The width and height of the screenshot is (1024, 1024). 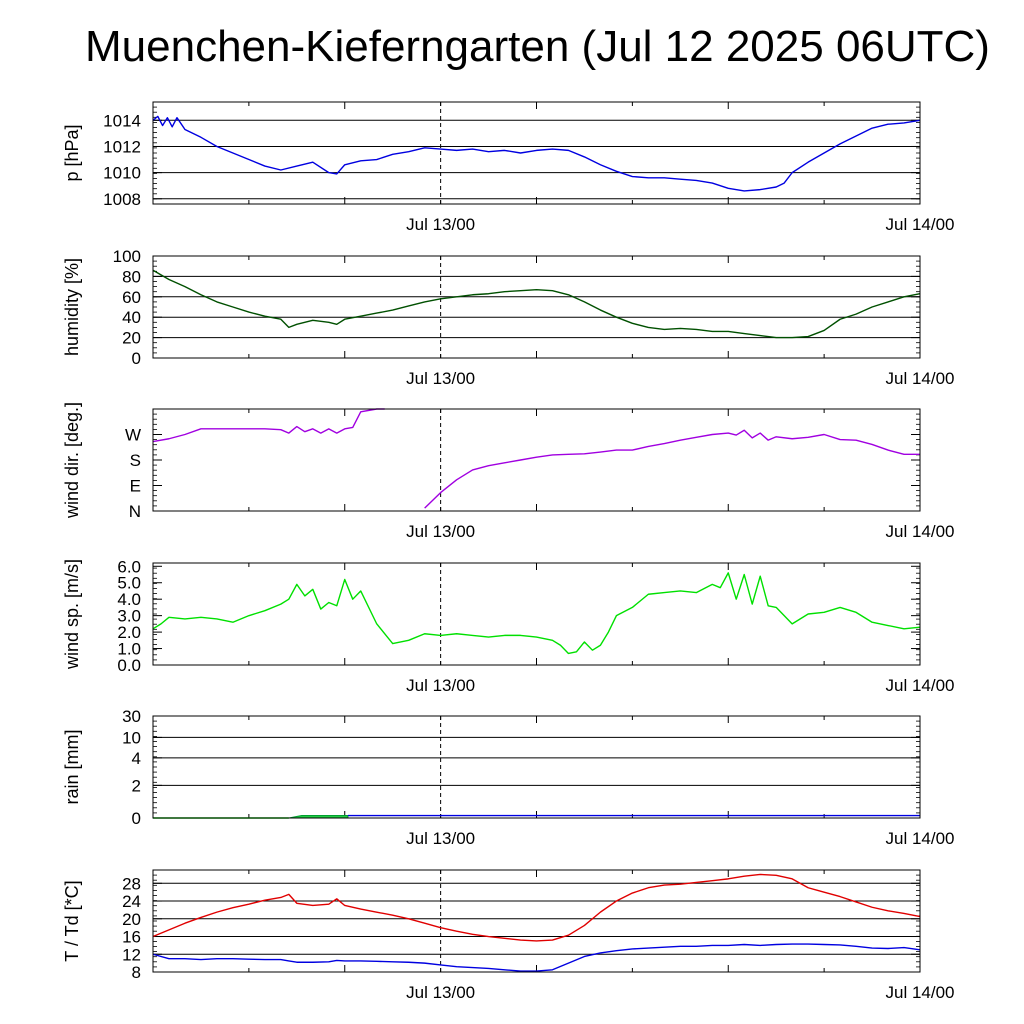 What do you see at coordinates (133, 435) in the screenshot?
I see `y-tick-label: W` at bounding box center [133, 435].